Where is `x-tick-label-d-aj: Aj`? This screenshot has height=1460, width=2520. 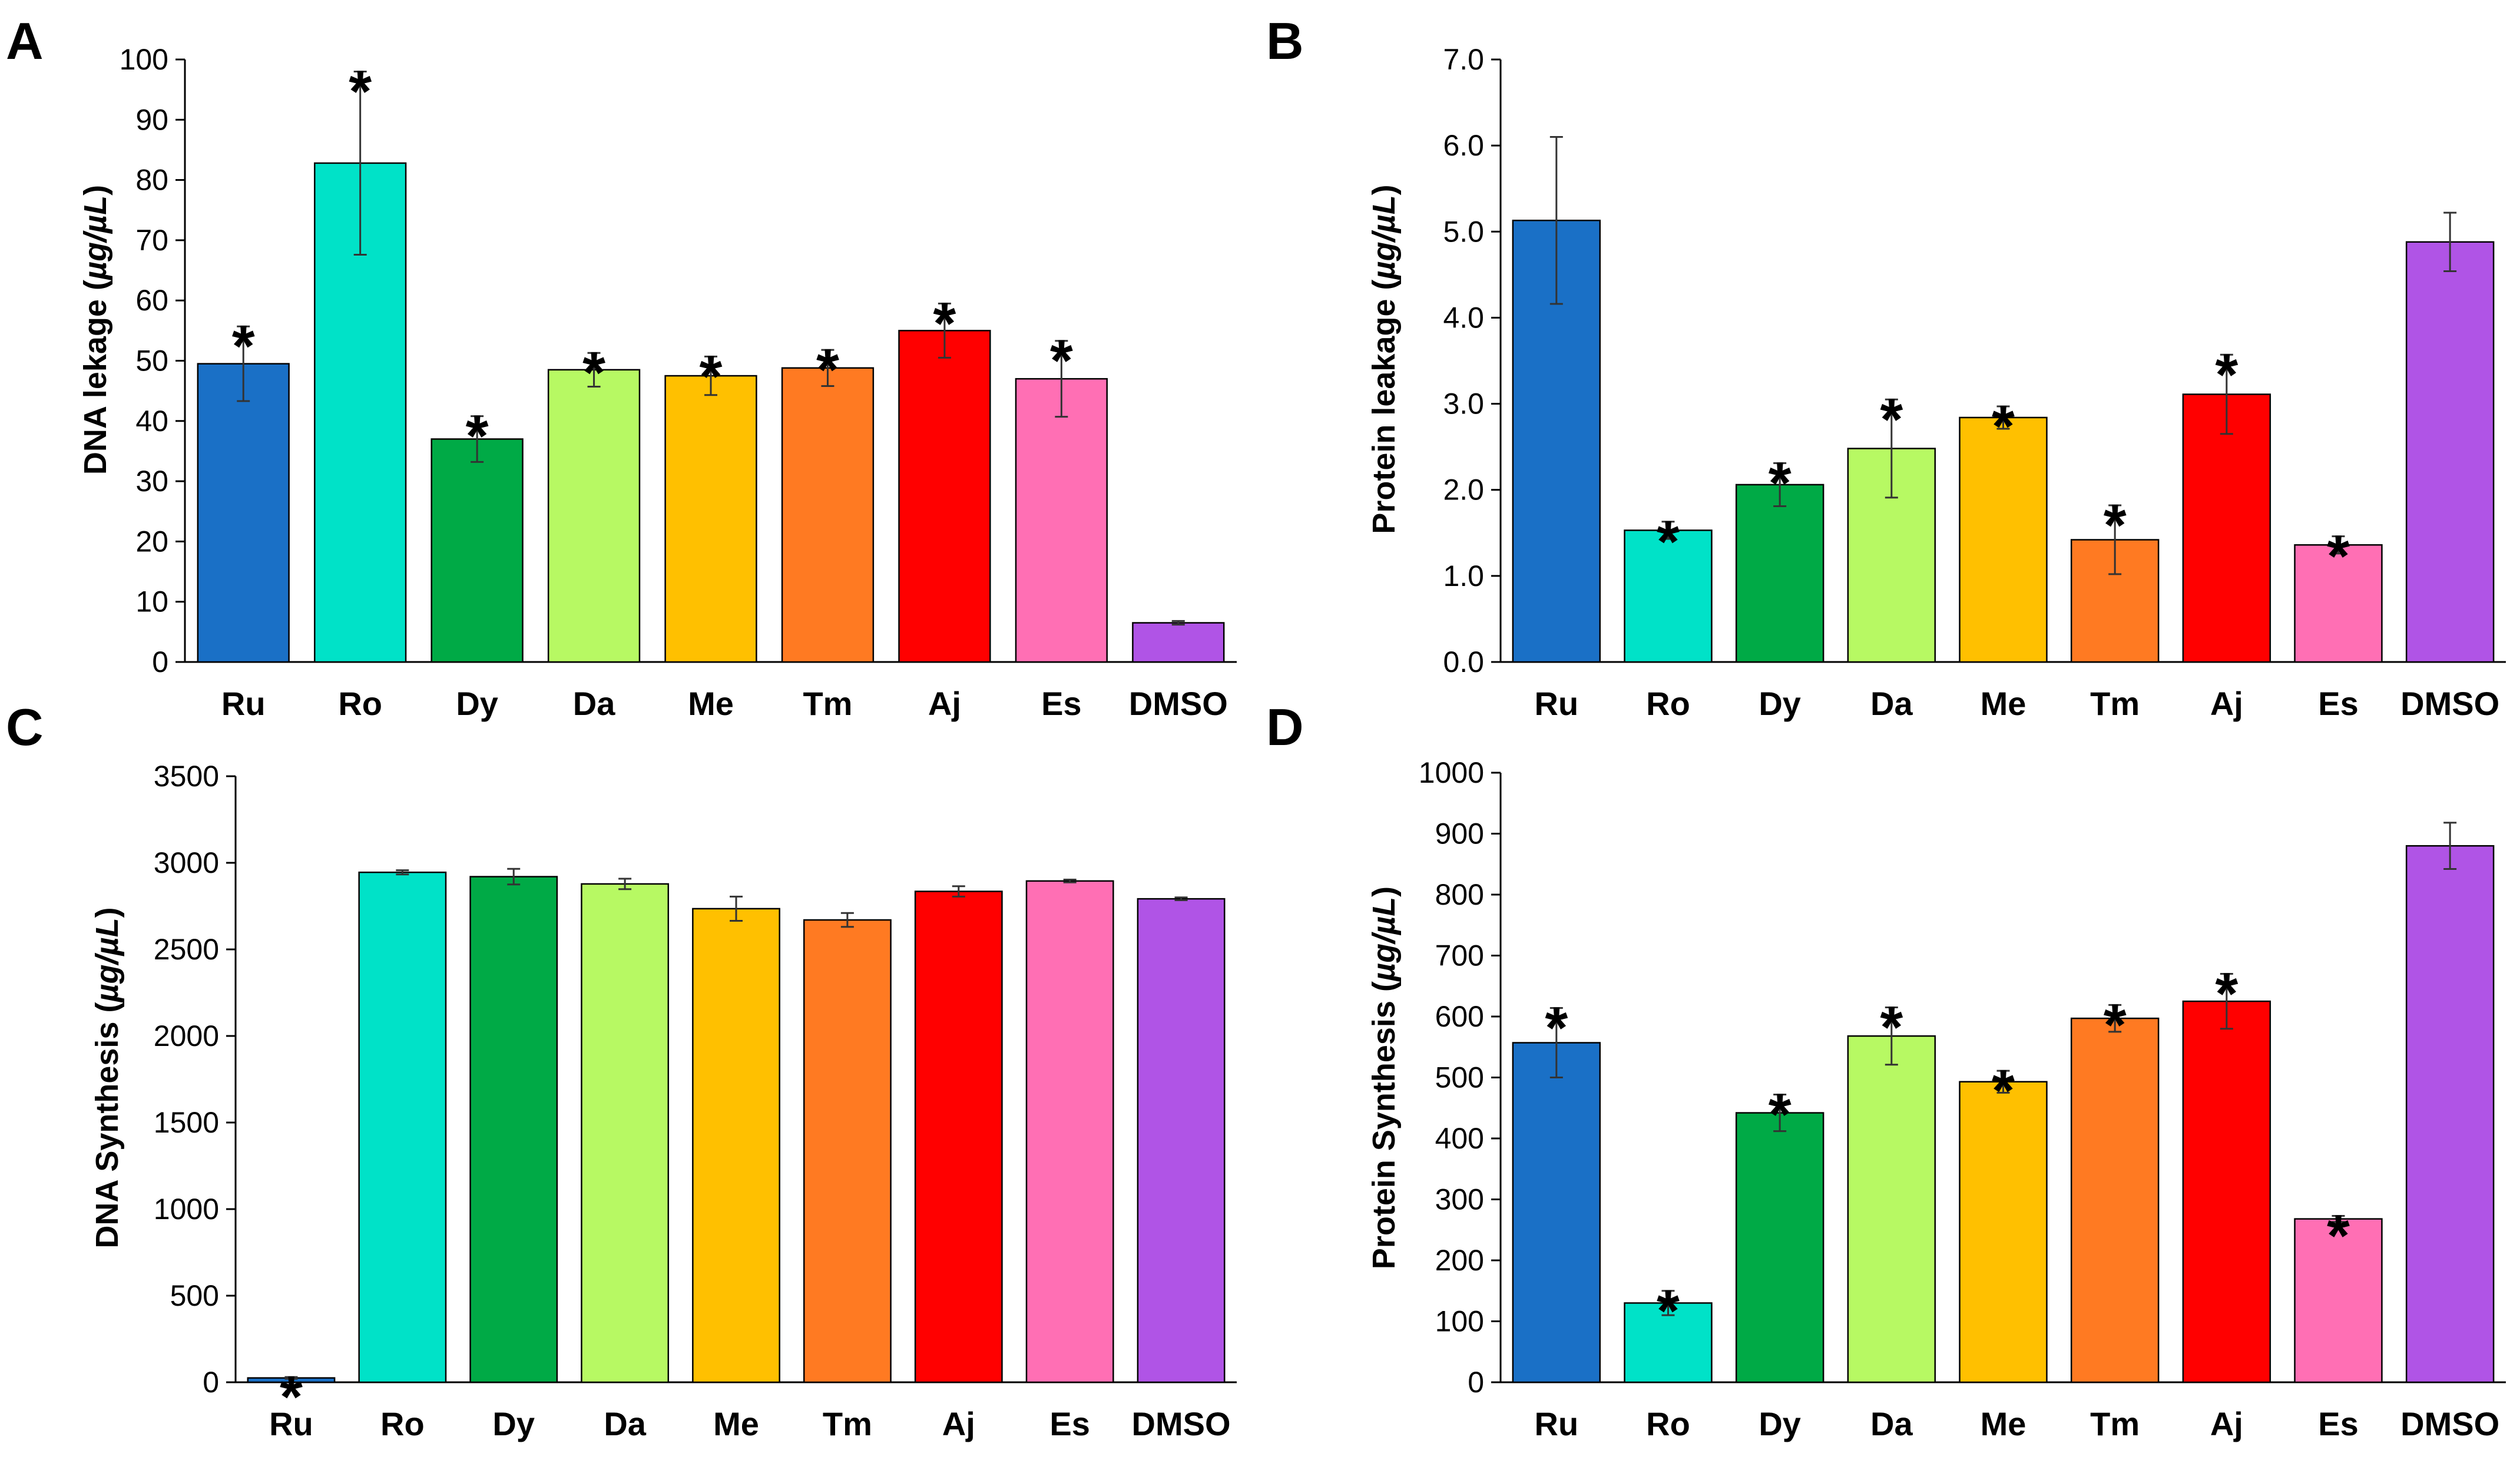
x-tick-label-d-aj: Aj is located at coordinates (2226, 1423).